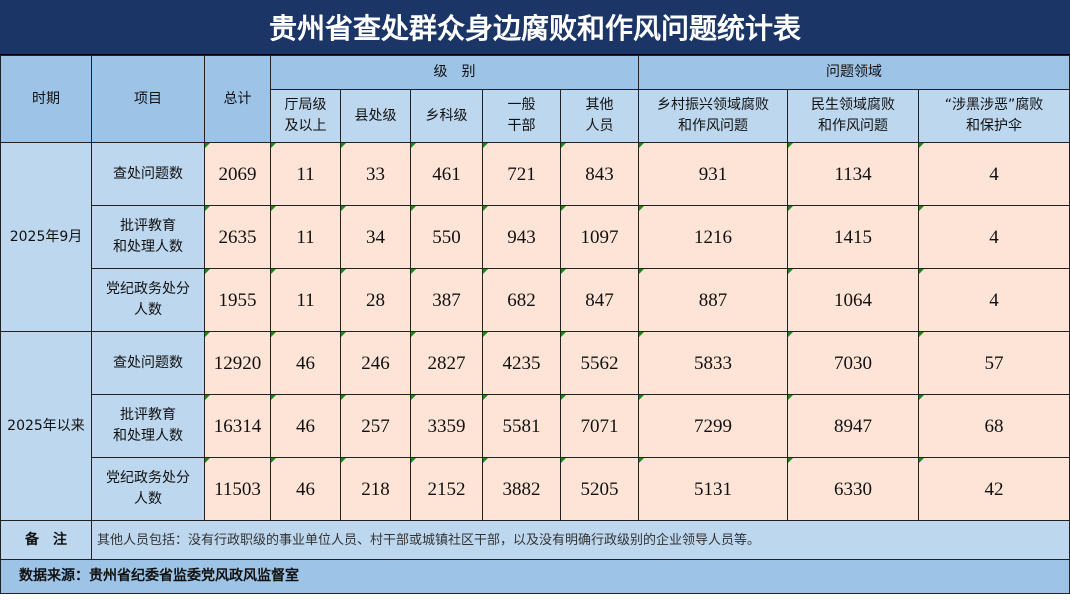 The image size is (1070, 601). I want to click on value-cell: 57, so click(994, 363).